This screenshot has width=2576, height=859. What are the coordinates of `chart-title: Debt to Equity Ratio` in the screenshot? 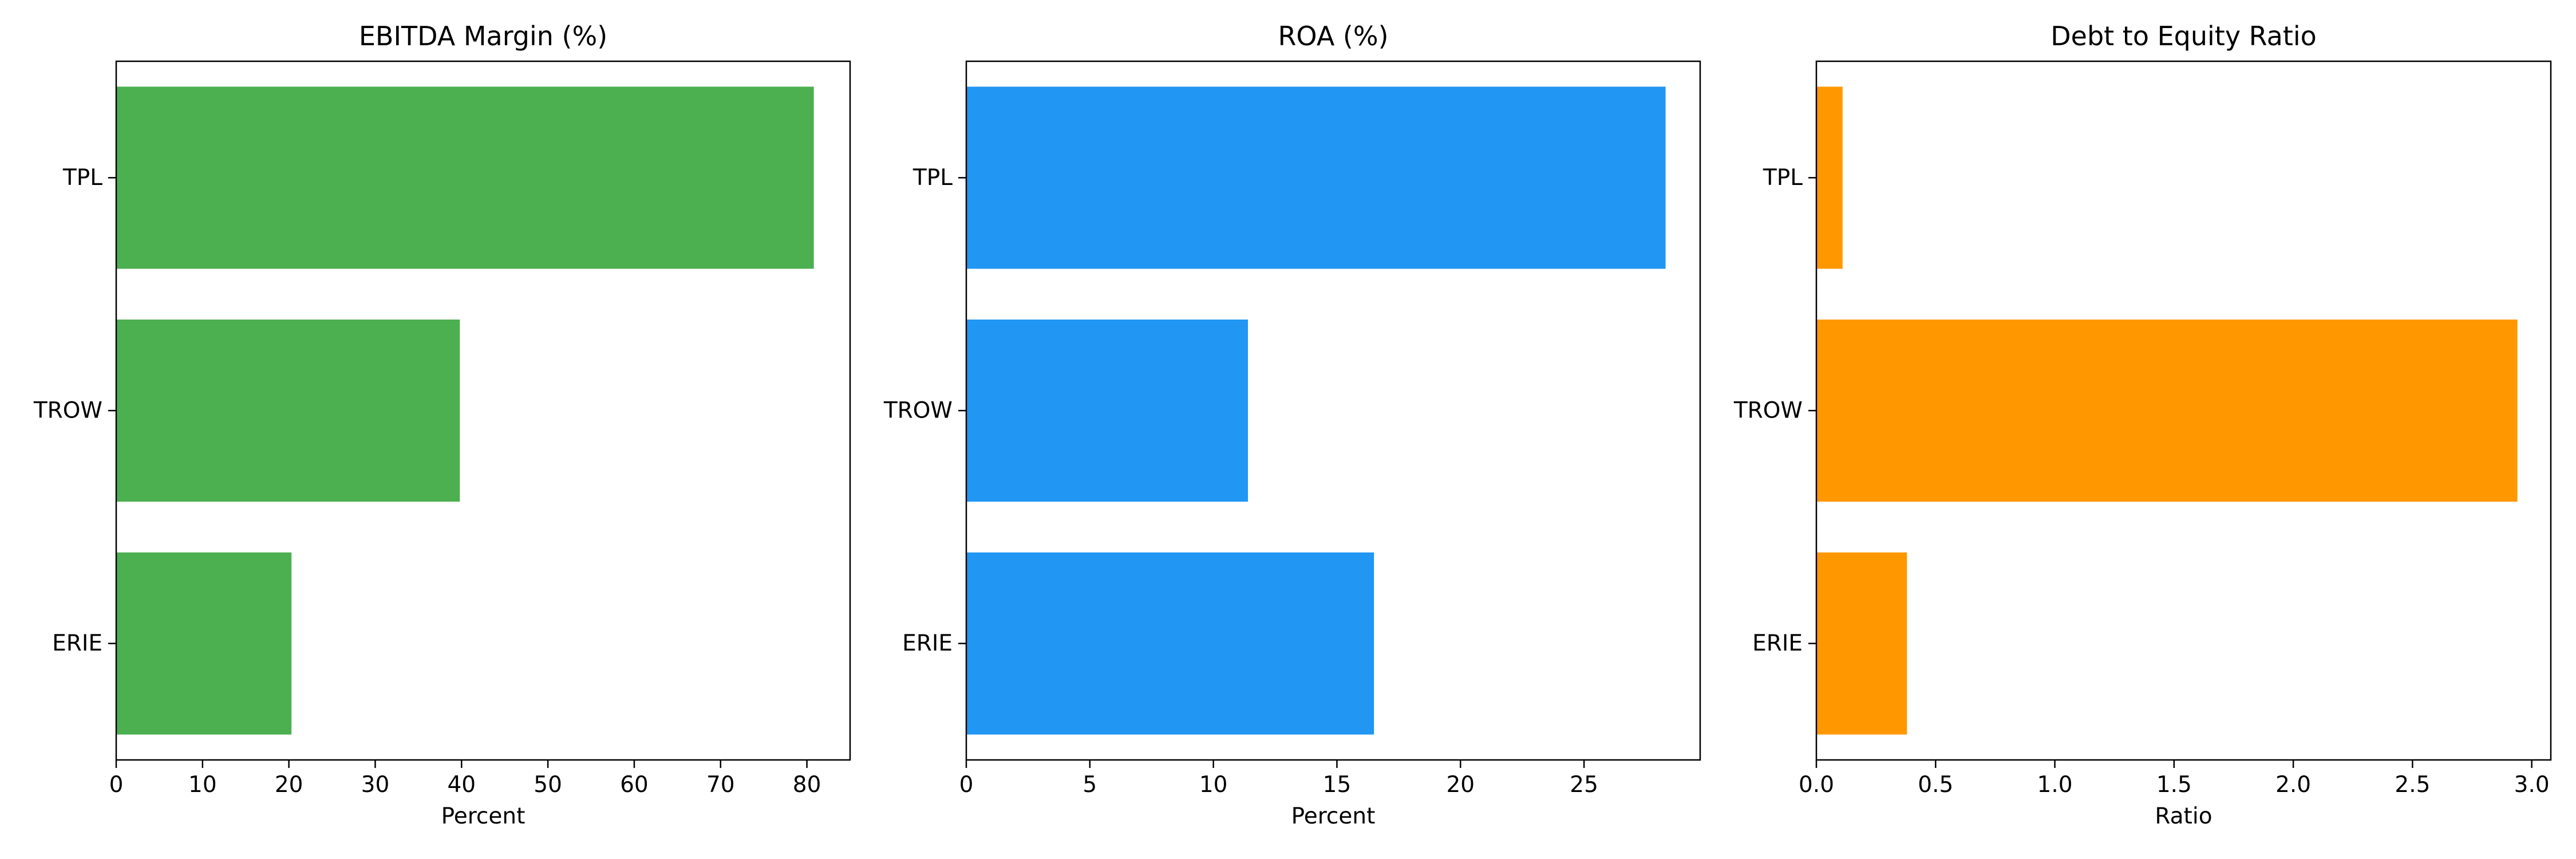 It's located at (2183, 36).